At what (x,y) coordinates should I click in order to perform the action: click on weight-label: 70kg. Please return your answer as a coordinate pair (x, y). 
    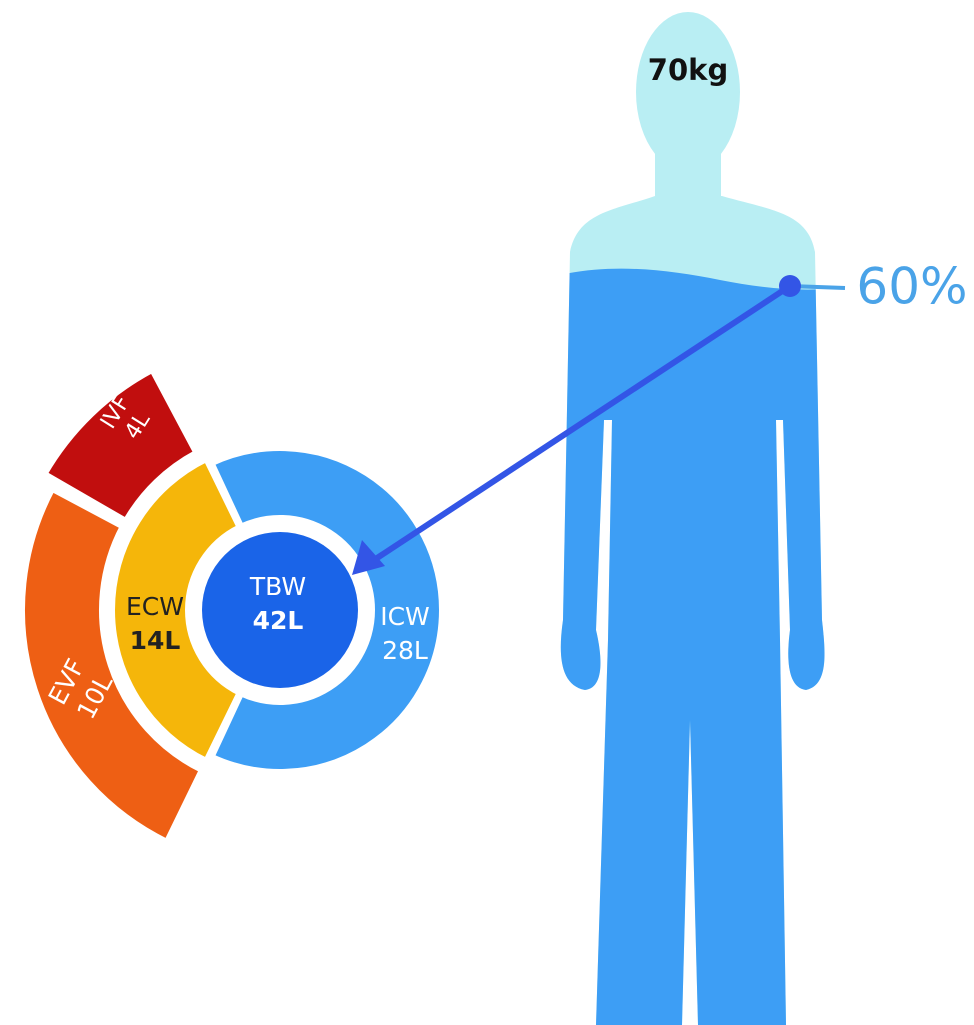
    Looking at the image, I should click on (688, 70).